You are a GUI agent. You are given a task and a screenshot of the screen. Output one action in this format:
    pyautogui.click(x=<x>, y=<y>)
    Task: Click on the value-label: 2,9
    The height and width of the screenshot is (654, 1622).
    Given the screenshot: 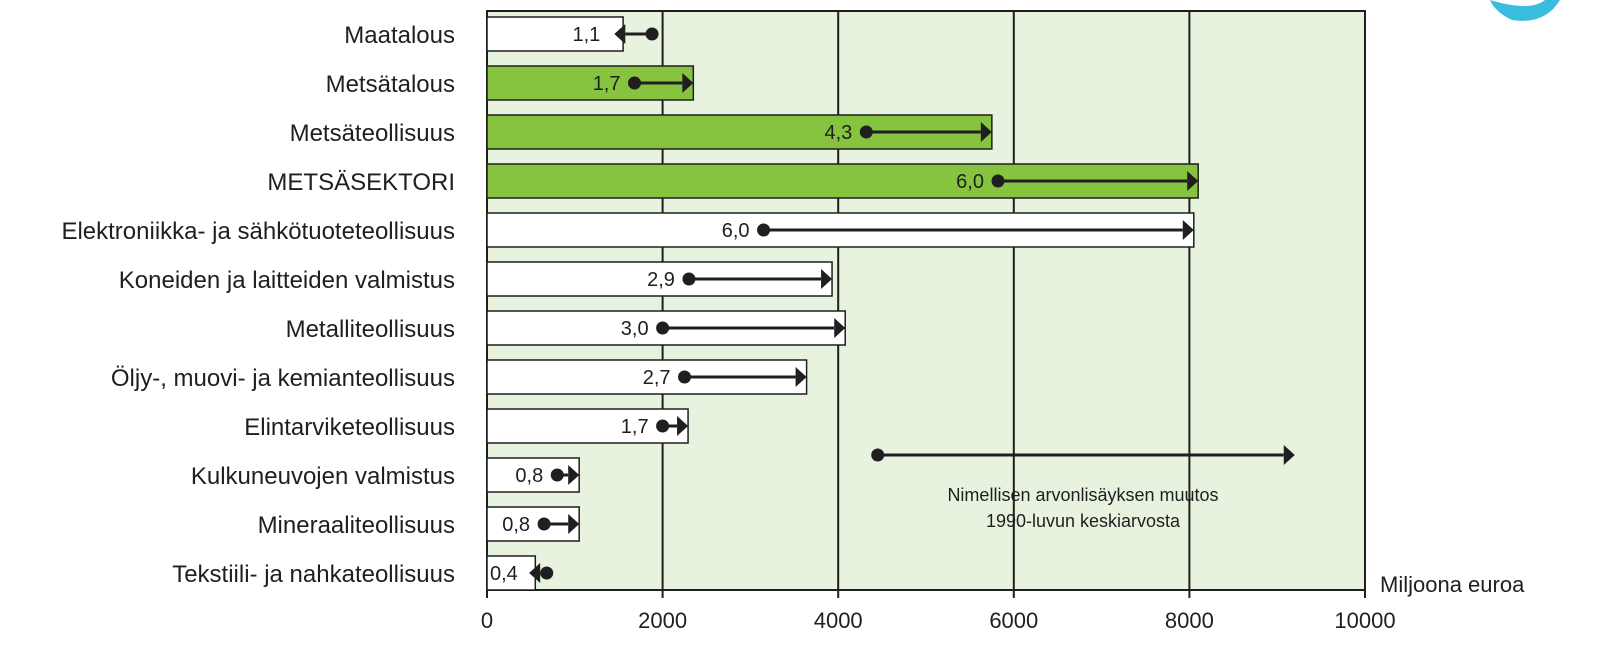 What is the action you would take?
    pyautogui.click(x=661, y=280)
    